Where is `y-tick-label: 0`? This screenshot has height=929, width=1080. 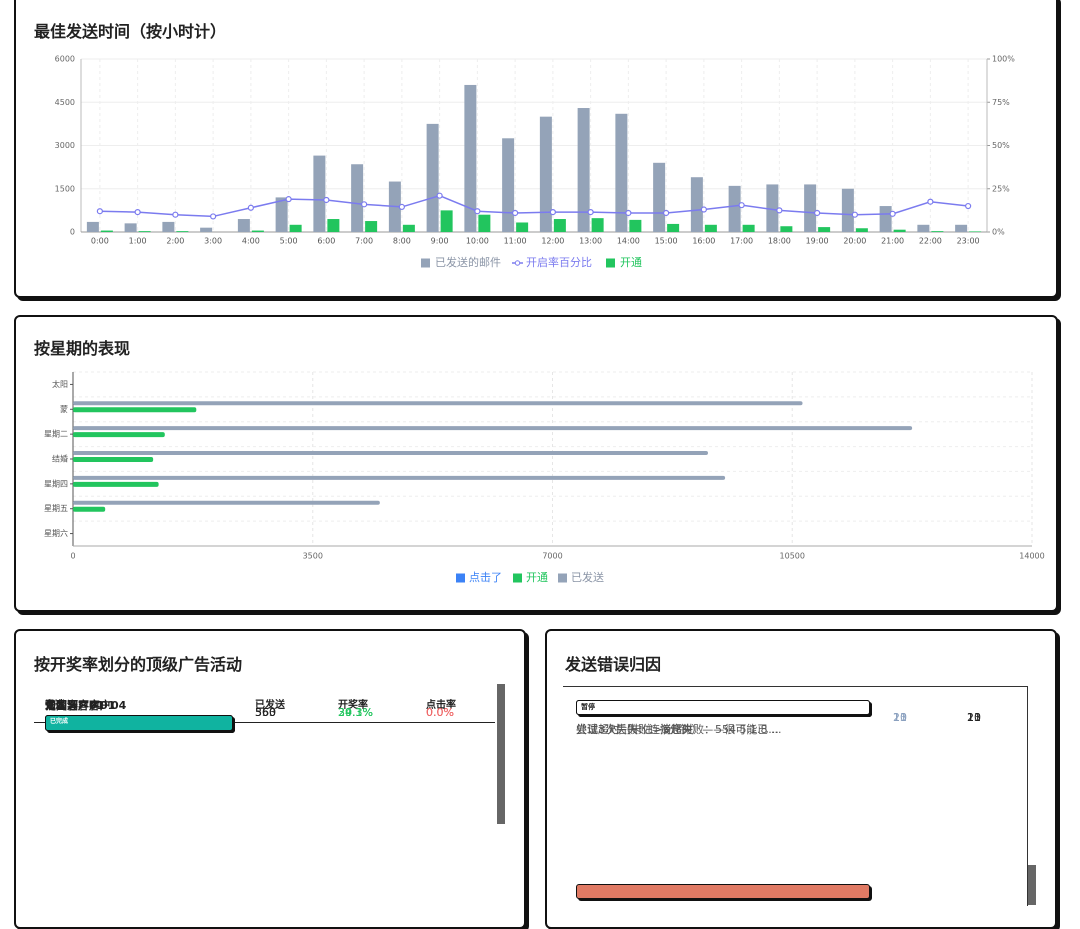
y-tick-label: 0 is located at coordinates (72, 232).